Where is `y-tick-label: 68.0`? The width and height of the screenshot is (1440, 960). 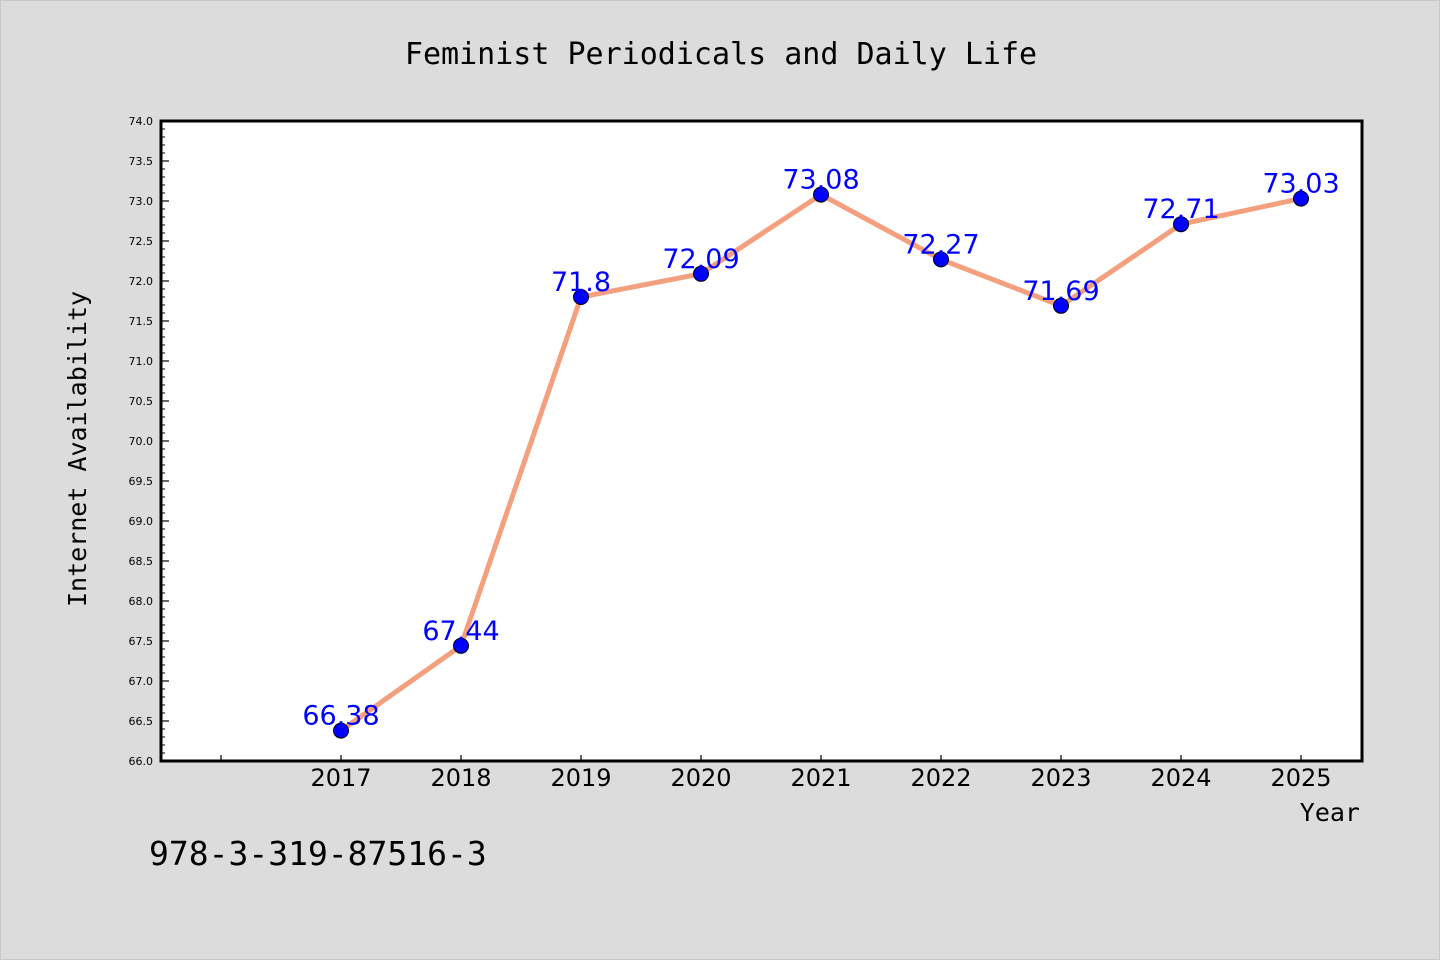 y-tick-label: 68.0 is located at coordinates (141, 601).